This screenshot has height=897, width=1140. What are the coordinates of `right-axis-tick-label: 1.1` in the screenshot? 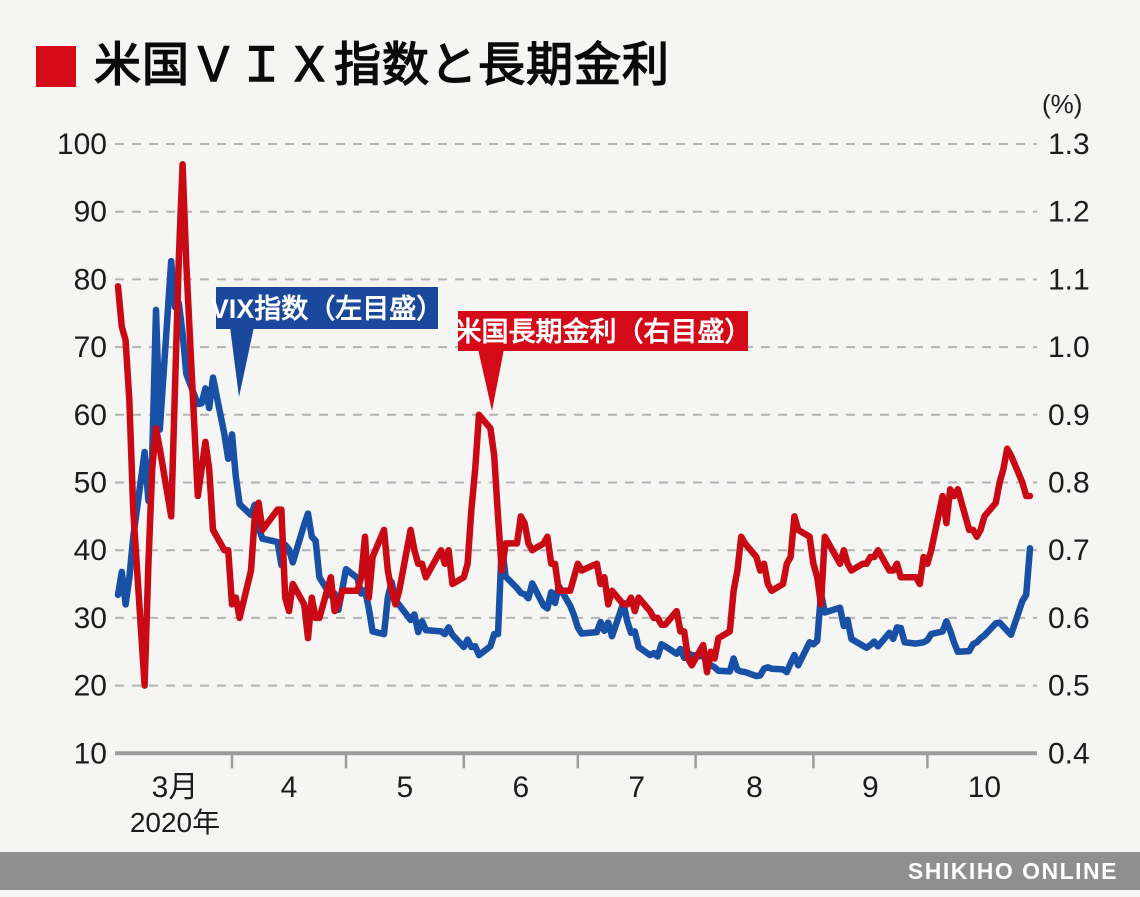 It's located at (1069, 279).